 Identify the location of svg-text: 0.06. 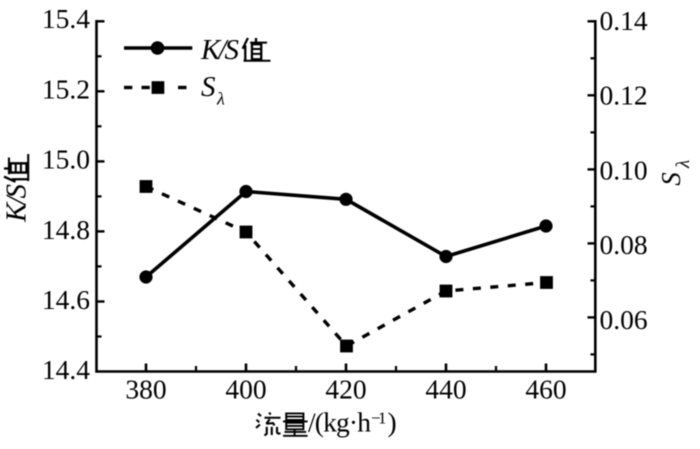
(624, 319).